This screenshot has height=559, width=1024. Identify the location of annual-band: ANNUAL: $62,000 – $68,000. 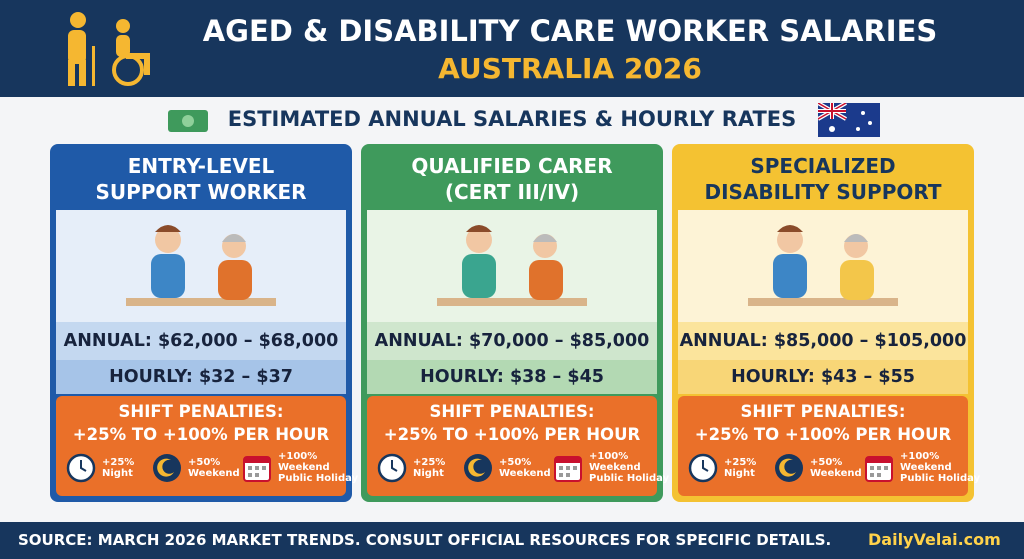
(201, 341).